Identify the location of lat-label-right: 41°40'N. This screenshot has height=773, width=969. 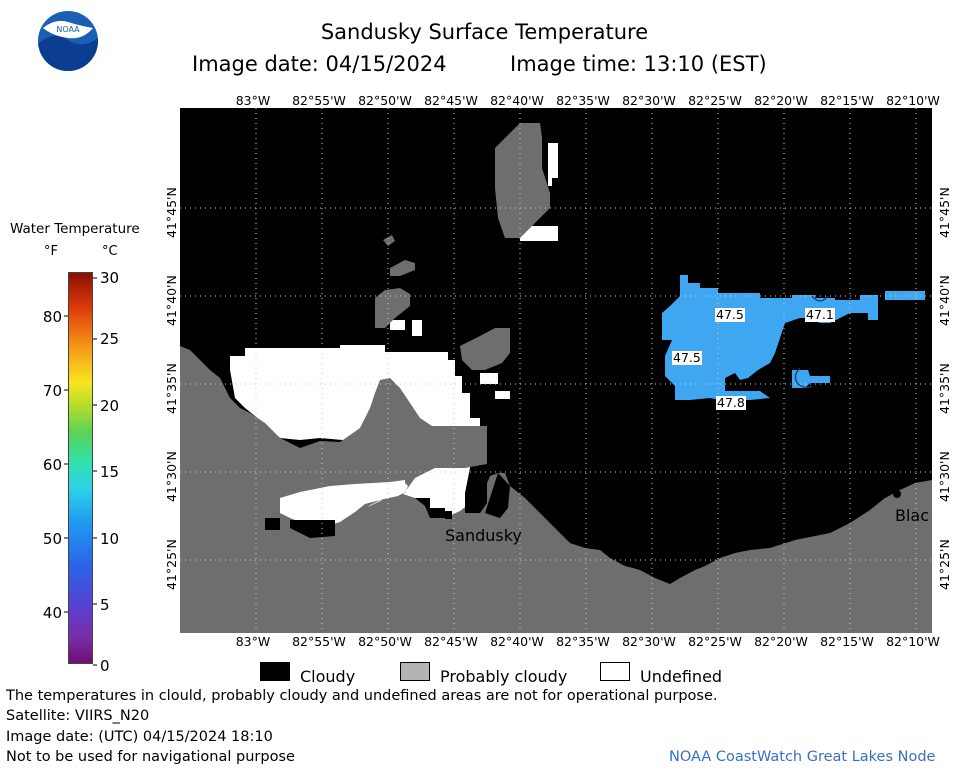
(944, 300).